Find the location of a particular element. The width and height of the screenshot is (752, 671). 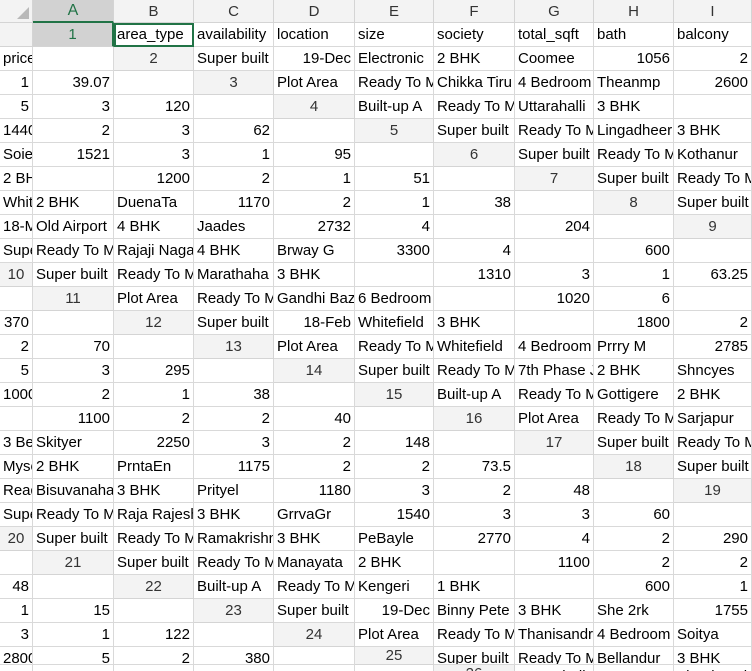

cell-C5: Lingadheer is located at coordinates (634, 131).